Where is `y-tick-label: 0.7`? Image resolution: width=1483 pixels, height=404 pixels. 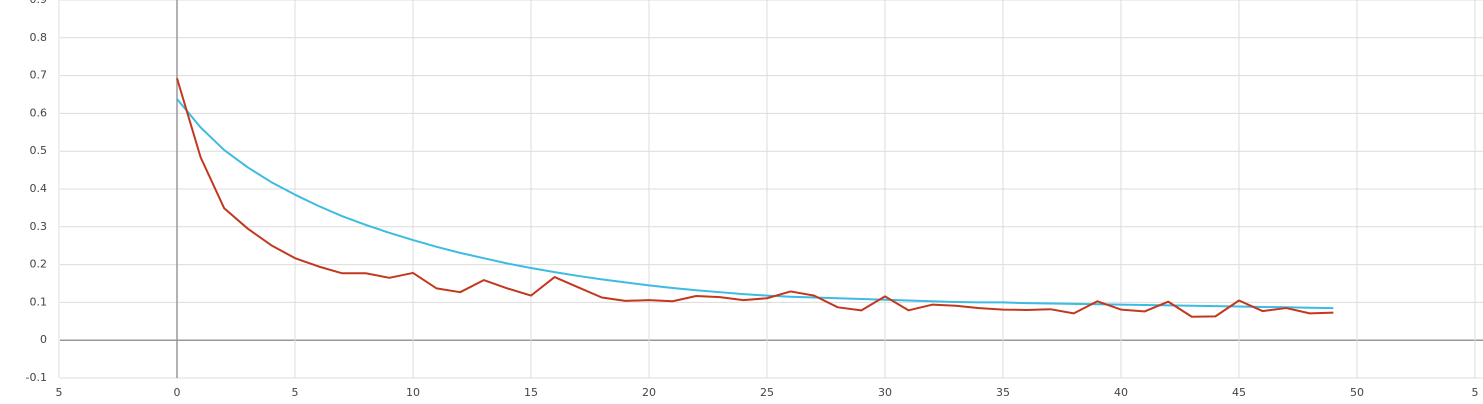
y-tick-label: 0.7 is located at coordinates (39, 75).